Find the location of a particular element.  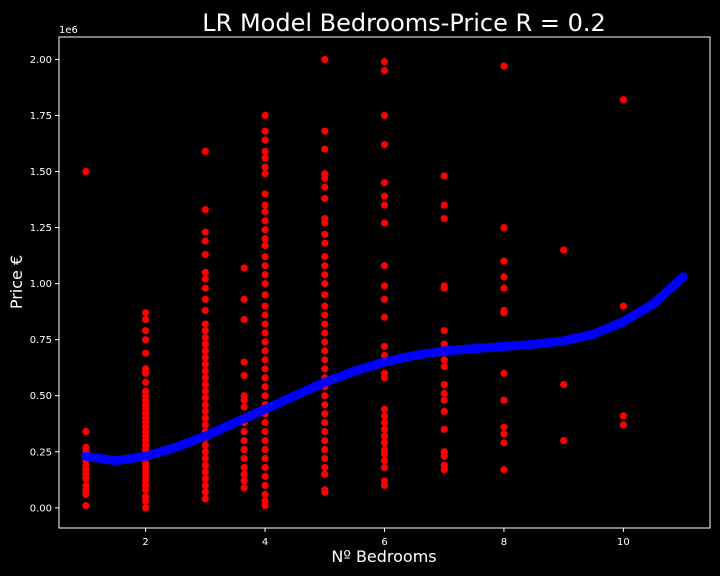

y-tick-label: 0.00 is located at coordinates (41, 508).